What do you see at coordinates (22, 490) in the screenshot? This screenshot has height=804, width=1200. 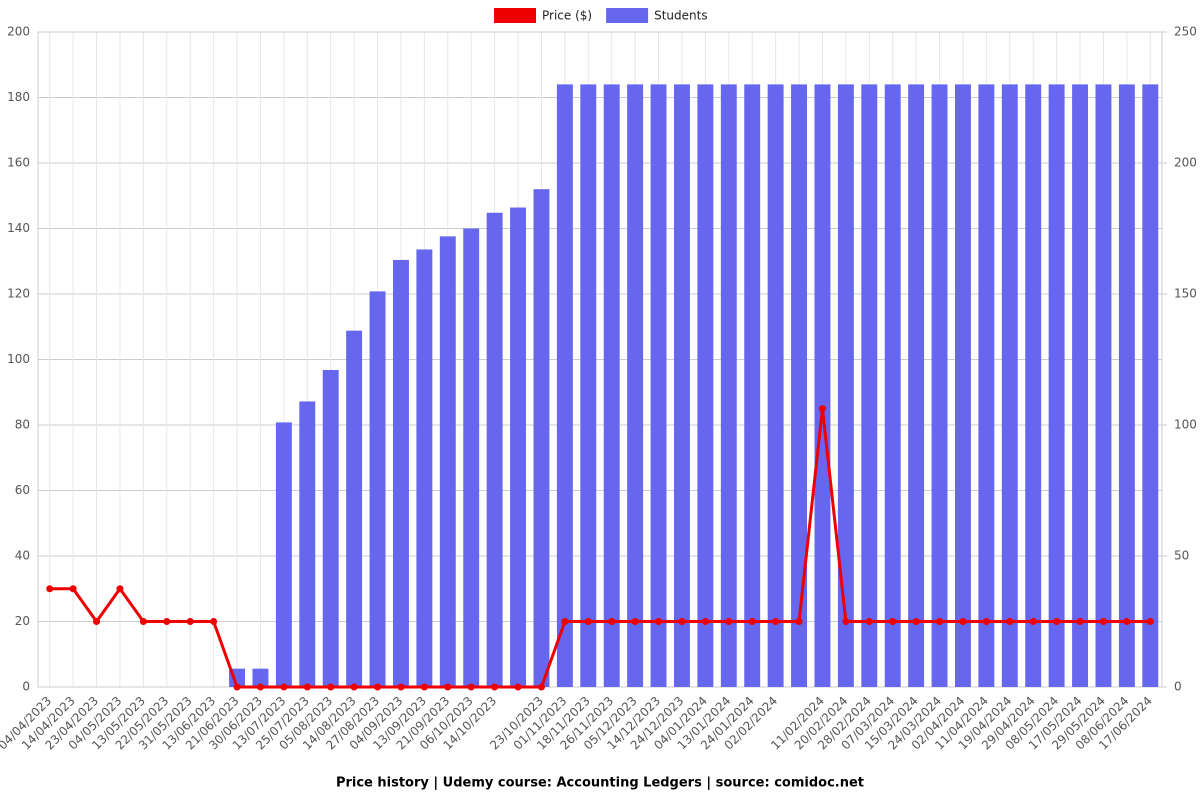 I see `y-tick-label: 60` at bounding box center [22, 490].